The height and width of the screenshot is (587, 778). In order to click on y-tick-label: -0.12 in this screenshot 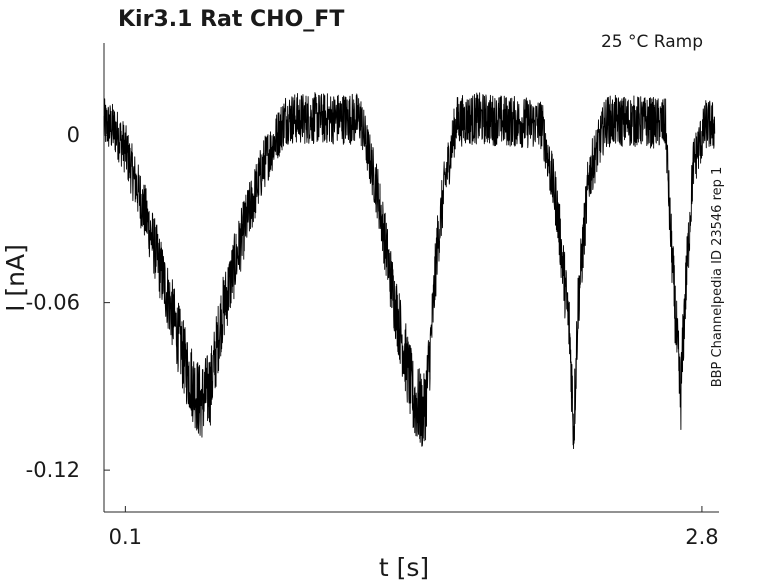, I will do `click(53, 470)`.